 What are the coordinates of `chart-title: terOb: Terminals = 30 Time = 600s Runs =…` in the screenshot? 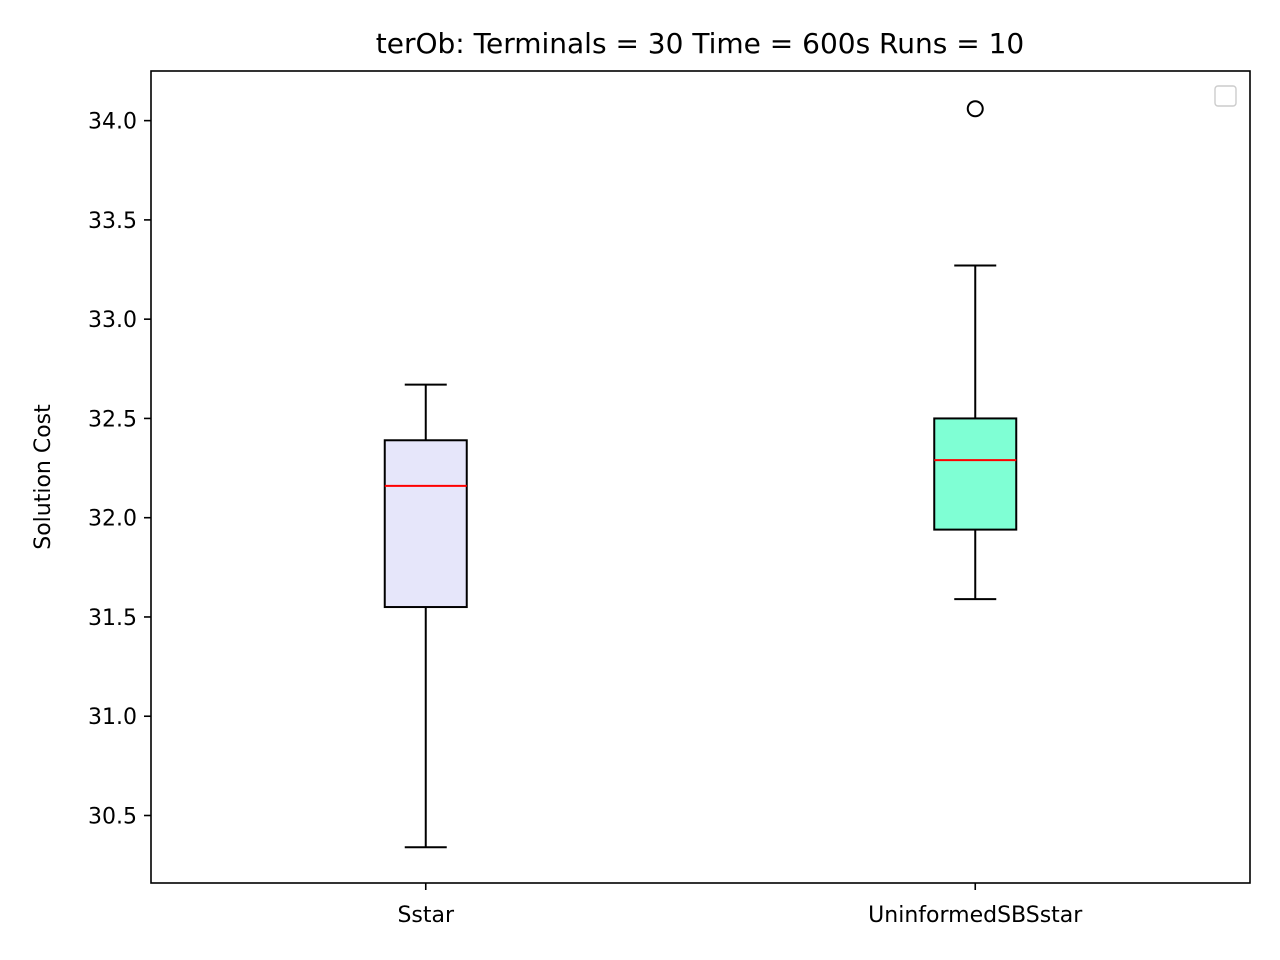 It's located at (700, 43).